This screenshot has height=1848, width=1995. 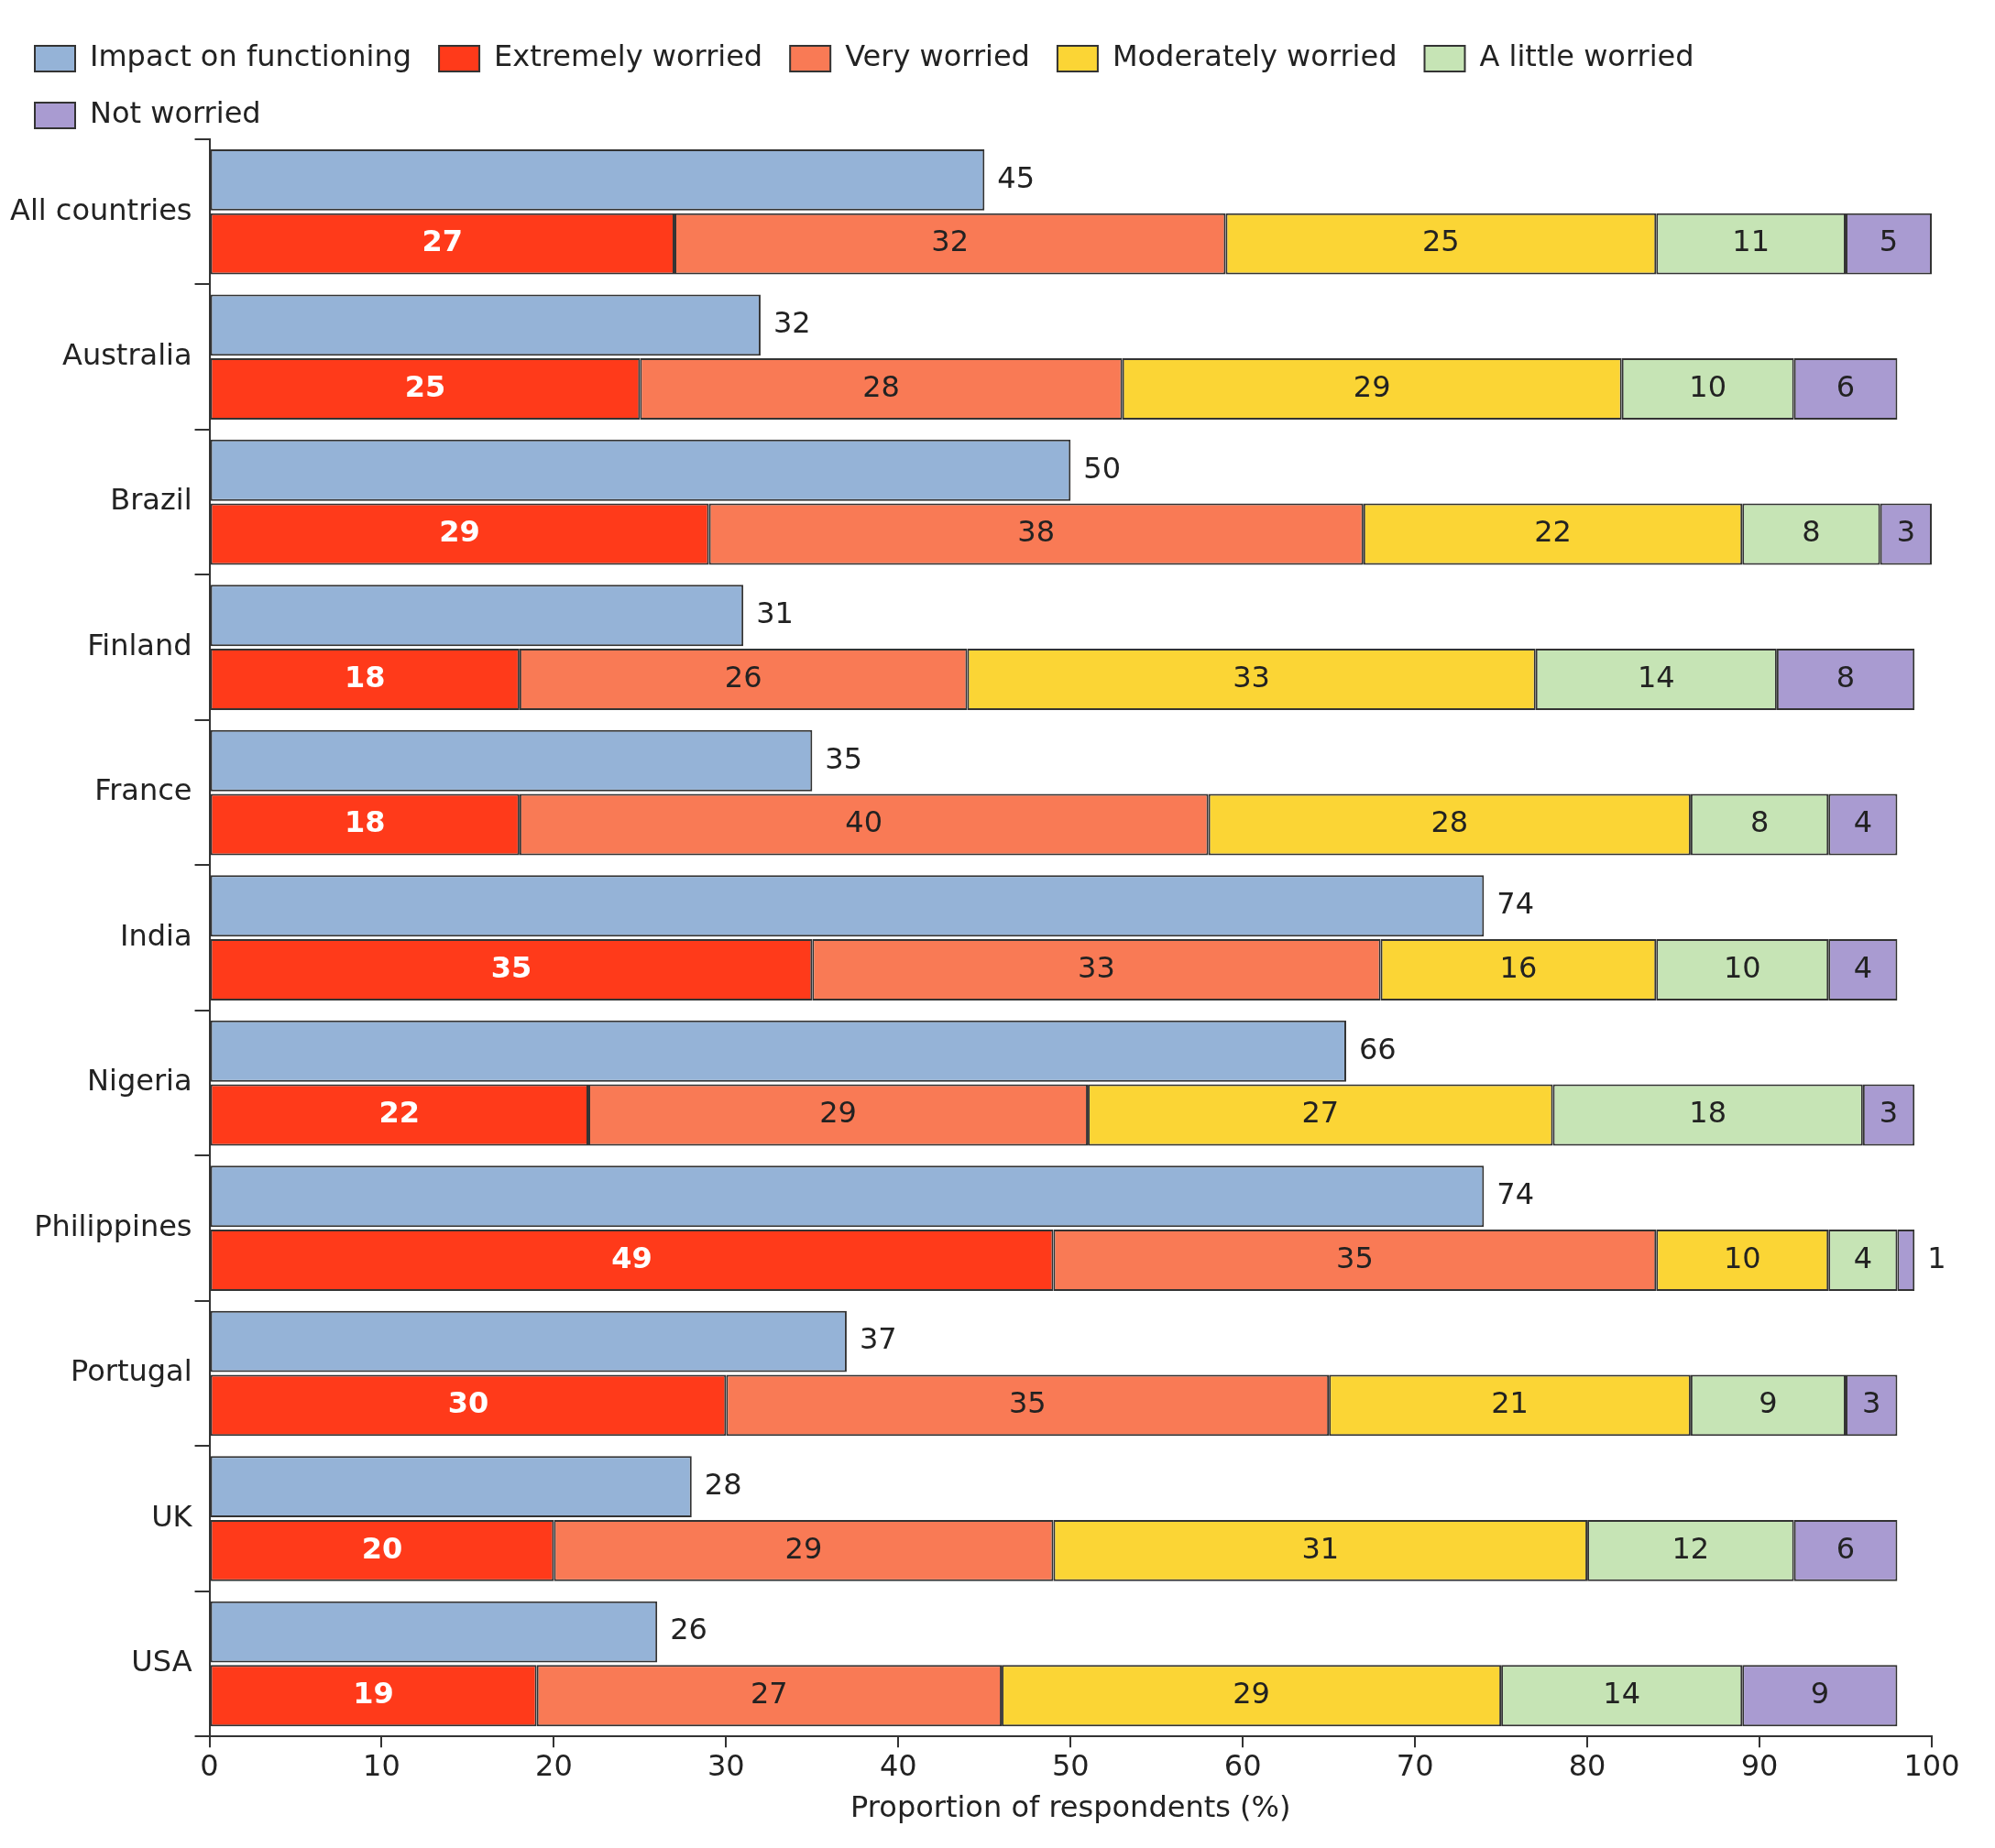 I want to click on y-tick-label: All countries, so click(x=101, y=209).